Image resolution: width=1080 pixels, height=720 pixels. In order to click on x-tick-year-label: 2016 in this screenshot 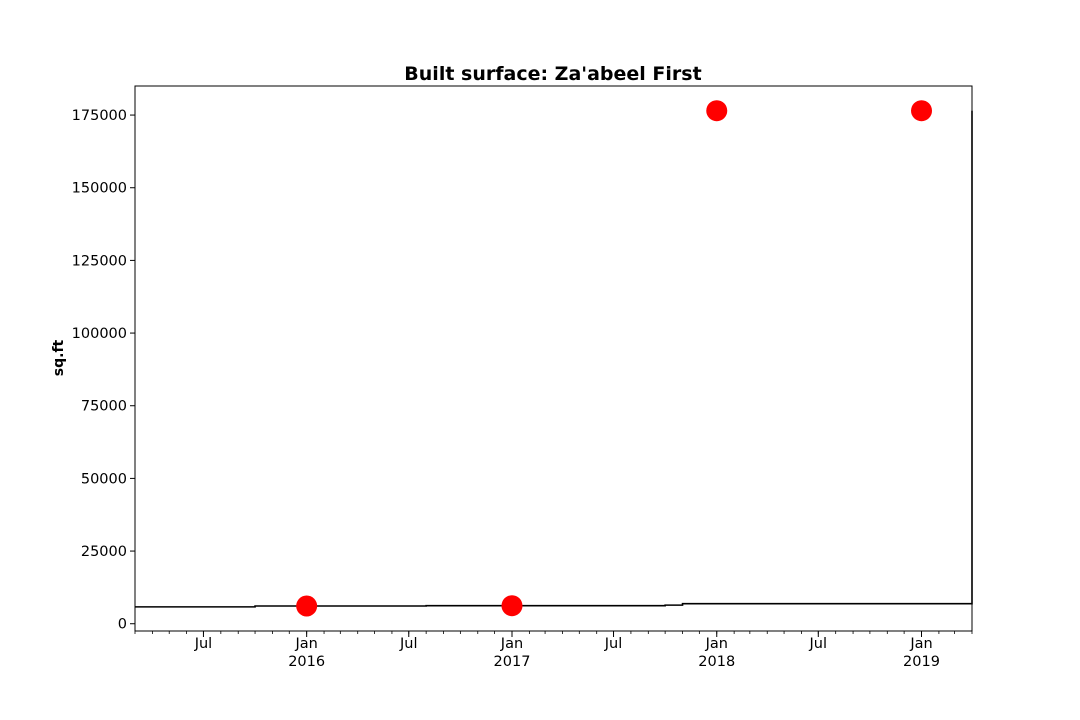, I will do `click(306, 662)`.